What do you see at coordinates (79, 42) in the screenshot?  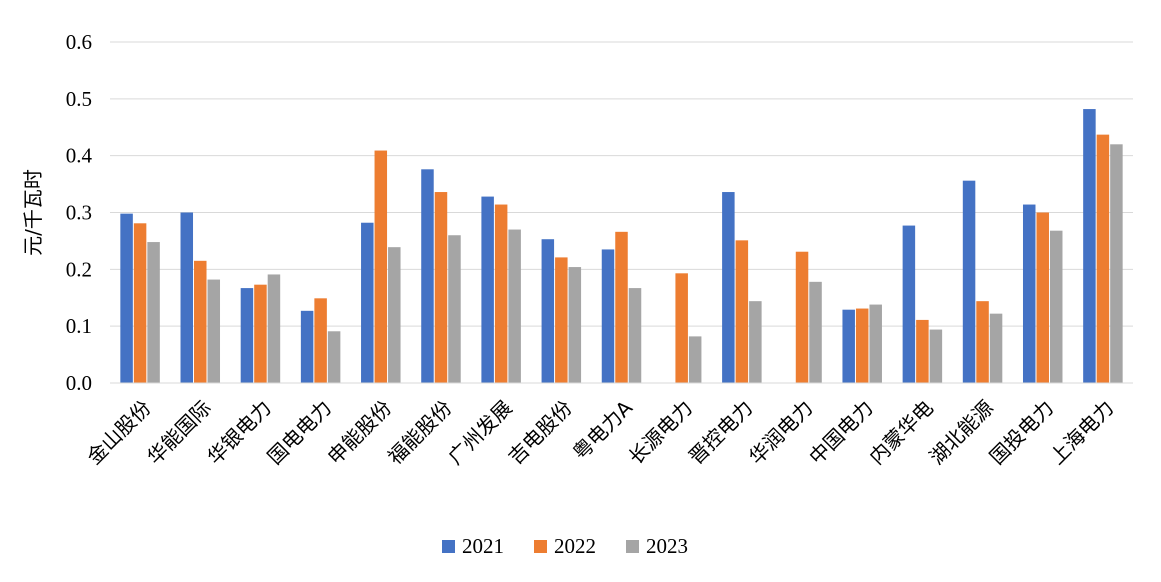 I see `y-tick-label: 0.6` at bounding box center [79, 42].